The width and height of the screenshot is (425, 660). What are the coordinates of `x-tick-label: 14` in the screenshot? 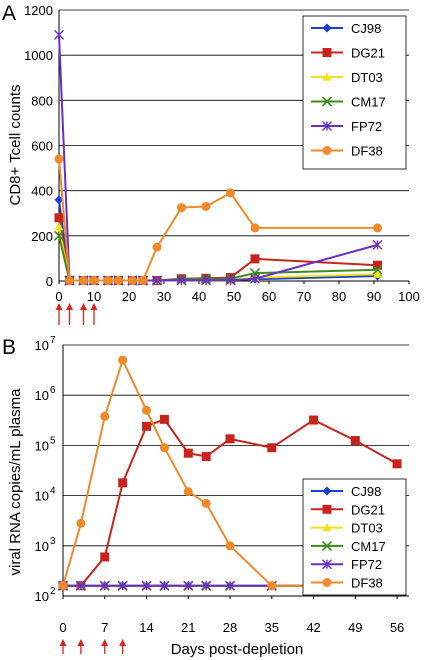 It's located at (146, 627).